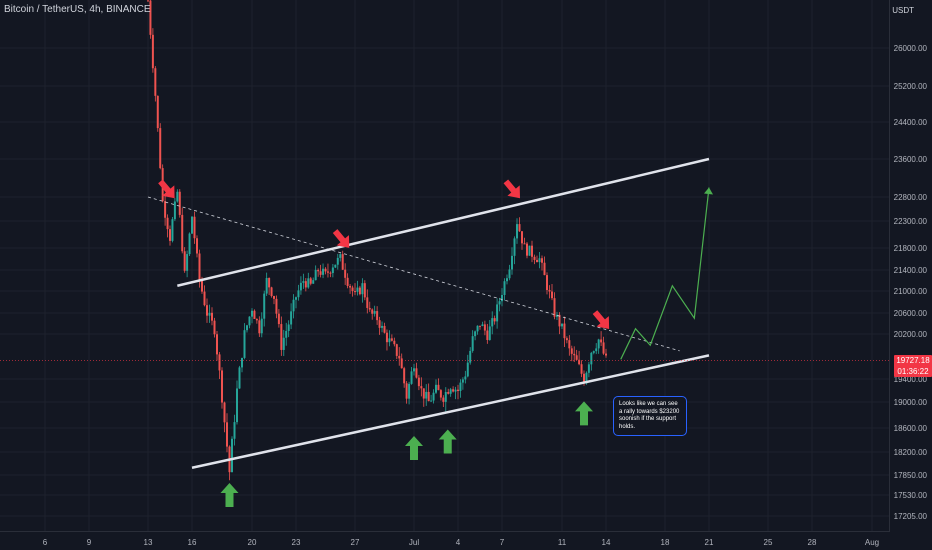 Image resolution: width=932 pixels, height=550 pixels. I want to click on last-price-value: 19727.18, so click(913, 360).